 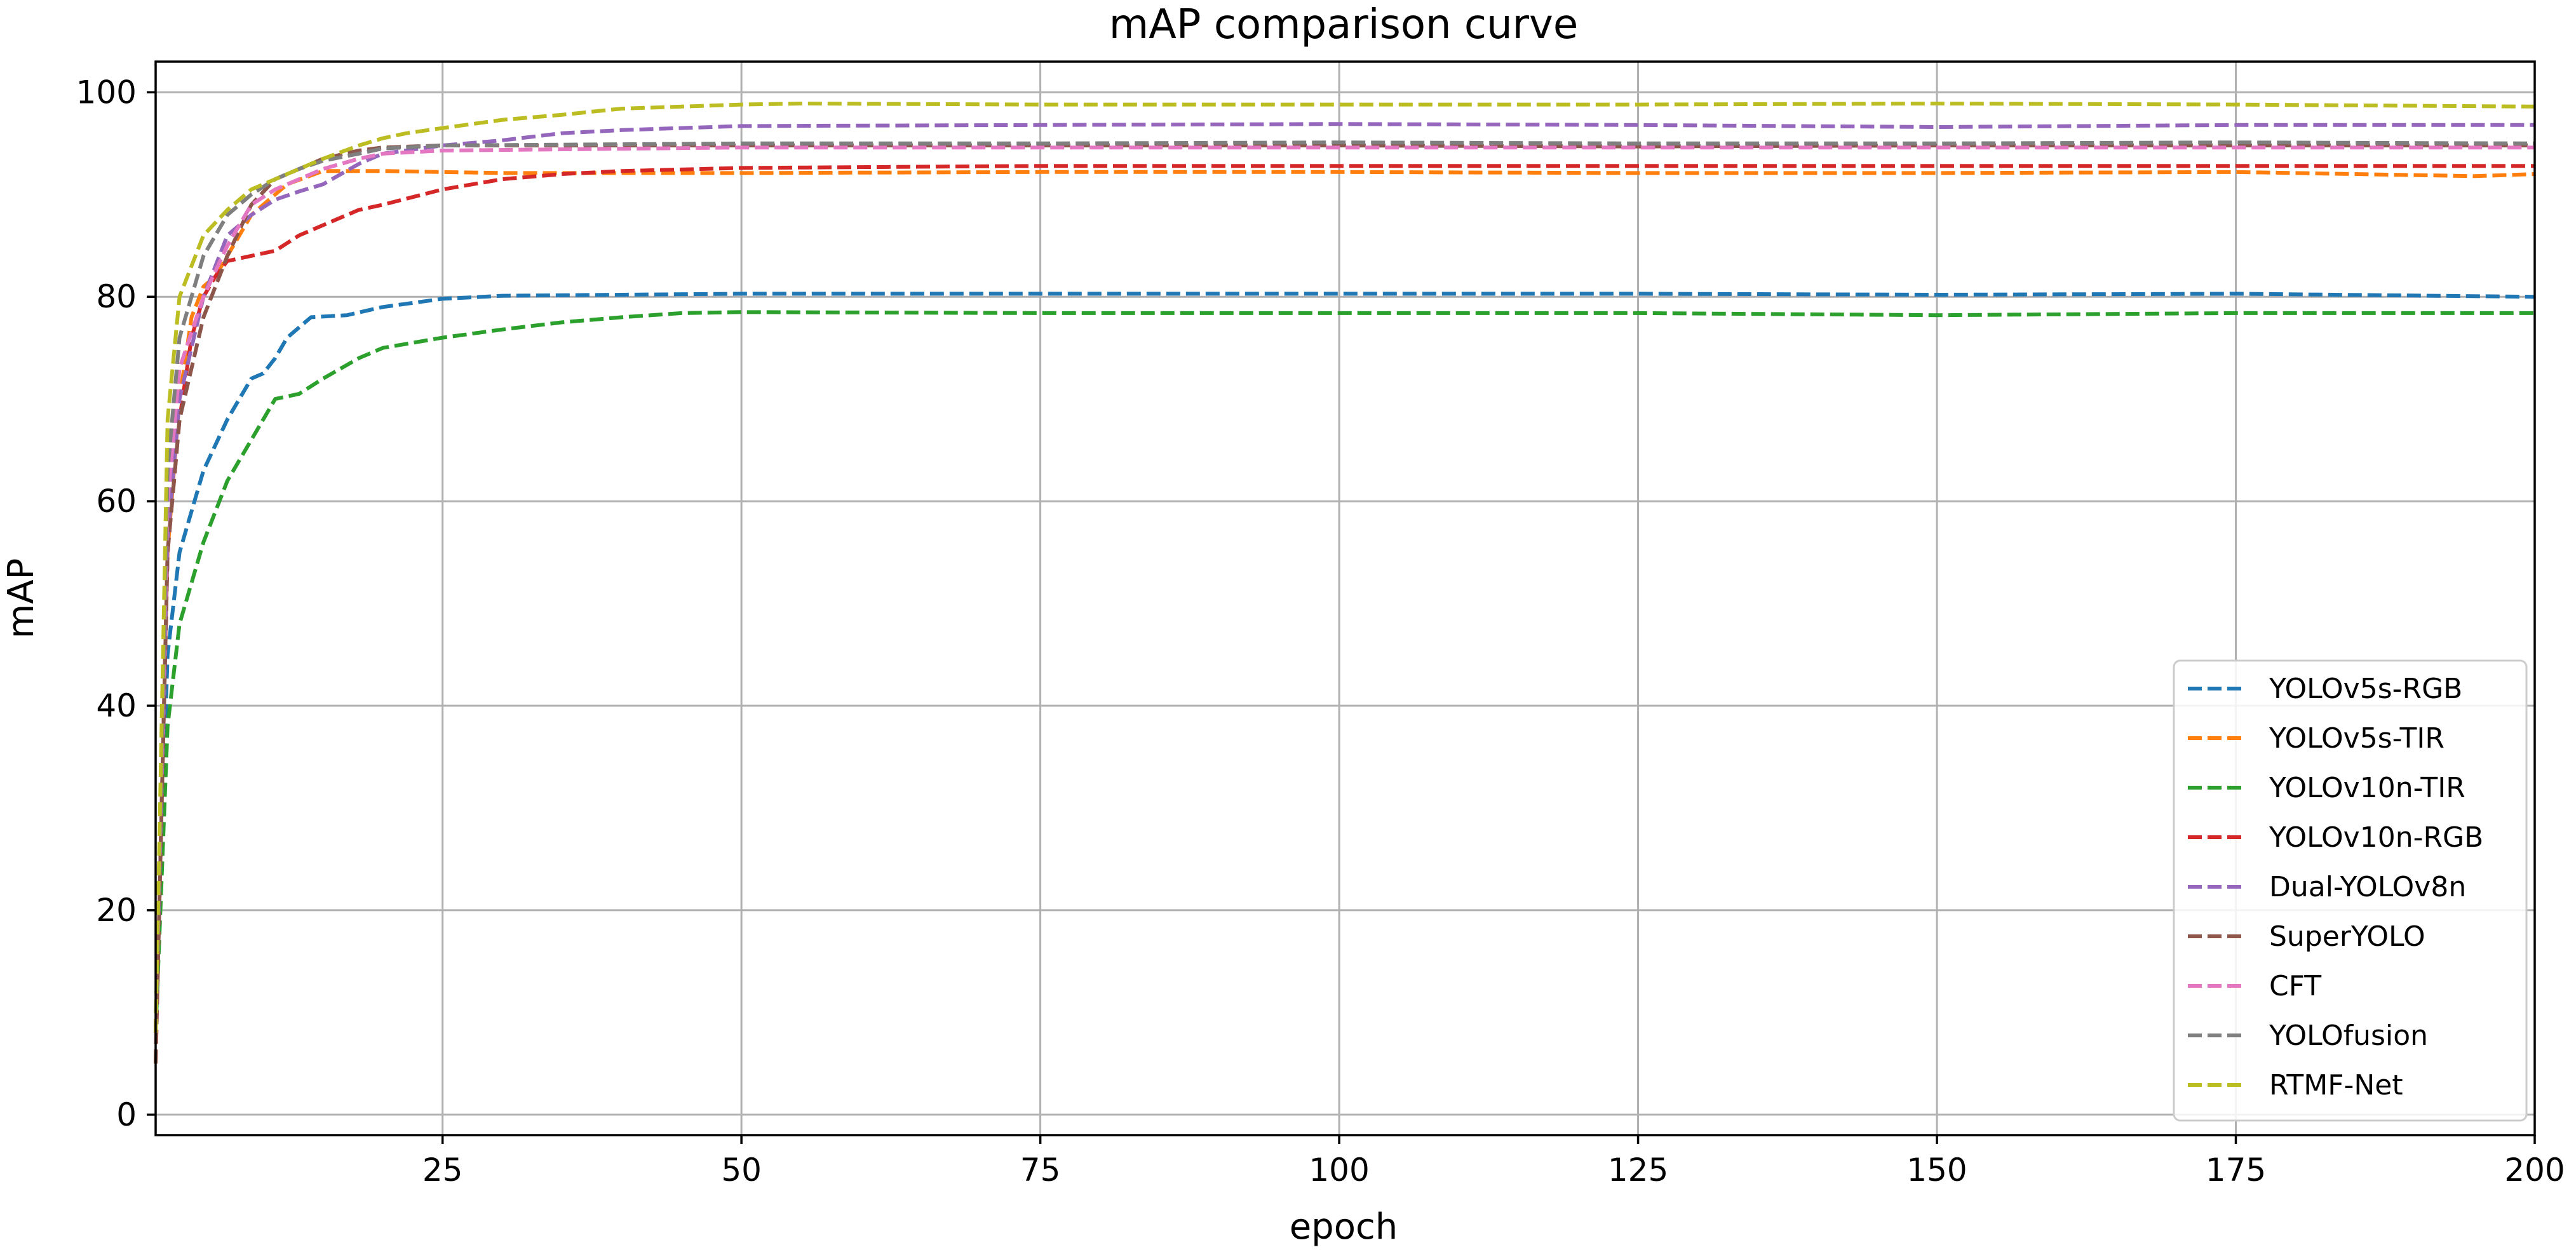 I want to click on x-axis-label: epoch, so click(x=1344, y=1227).